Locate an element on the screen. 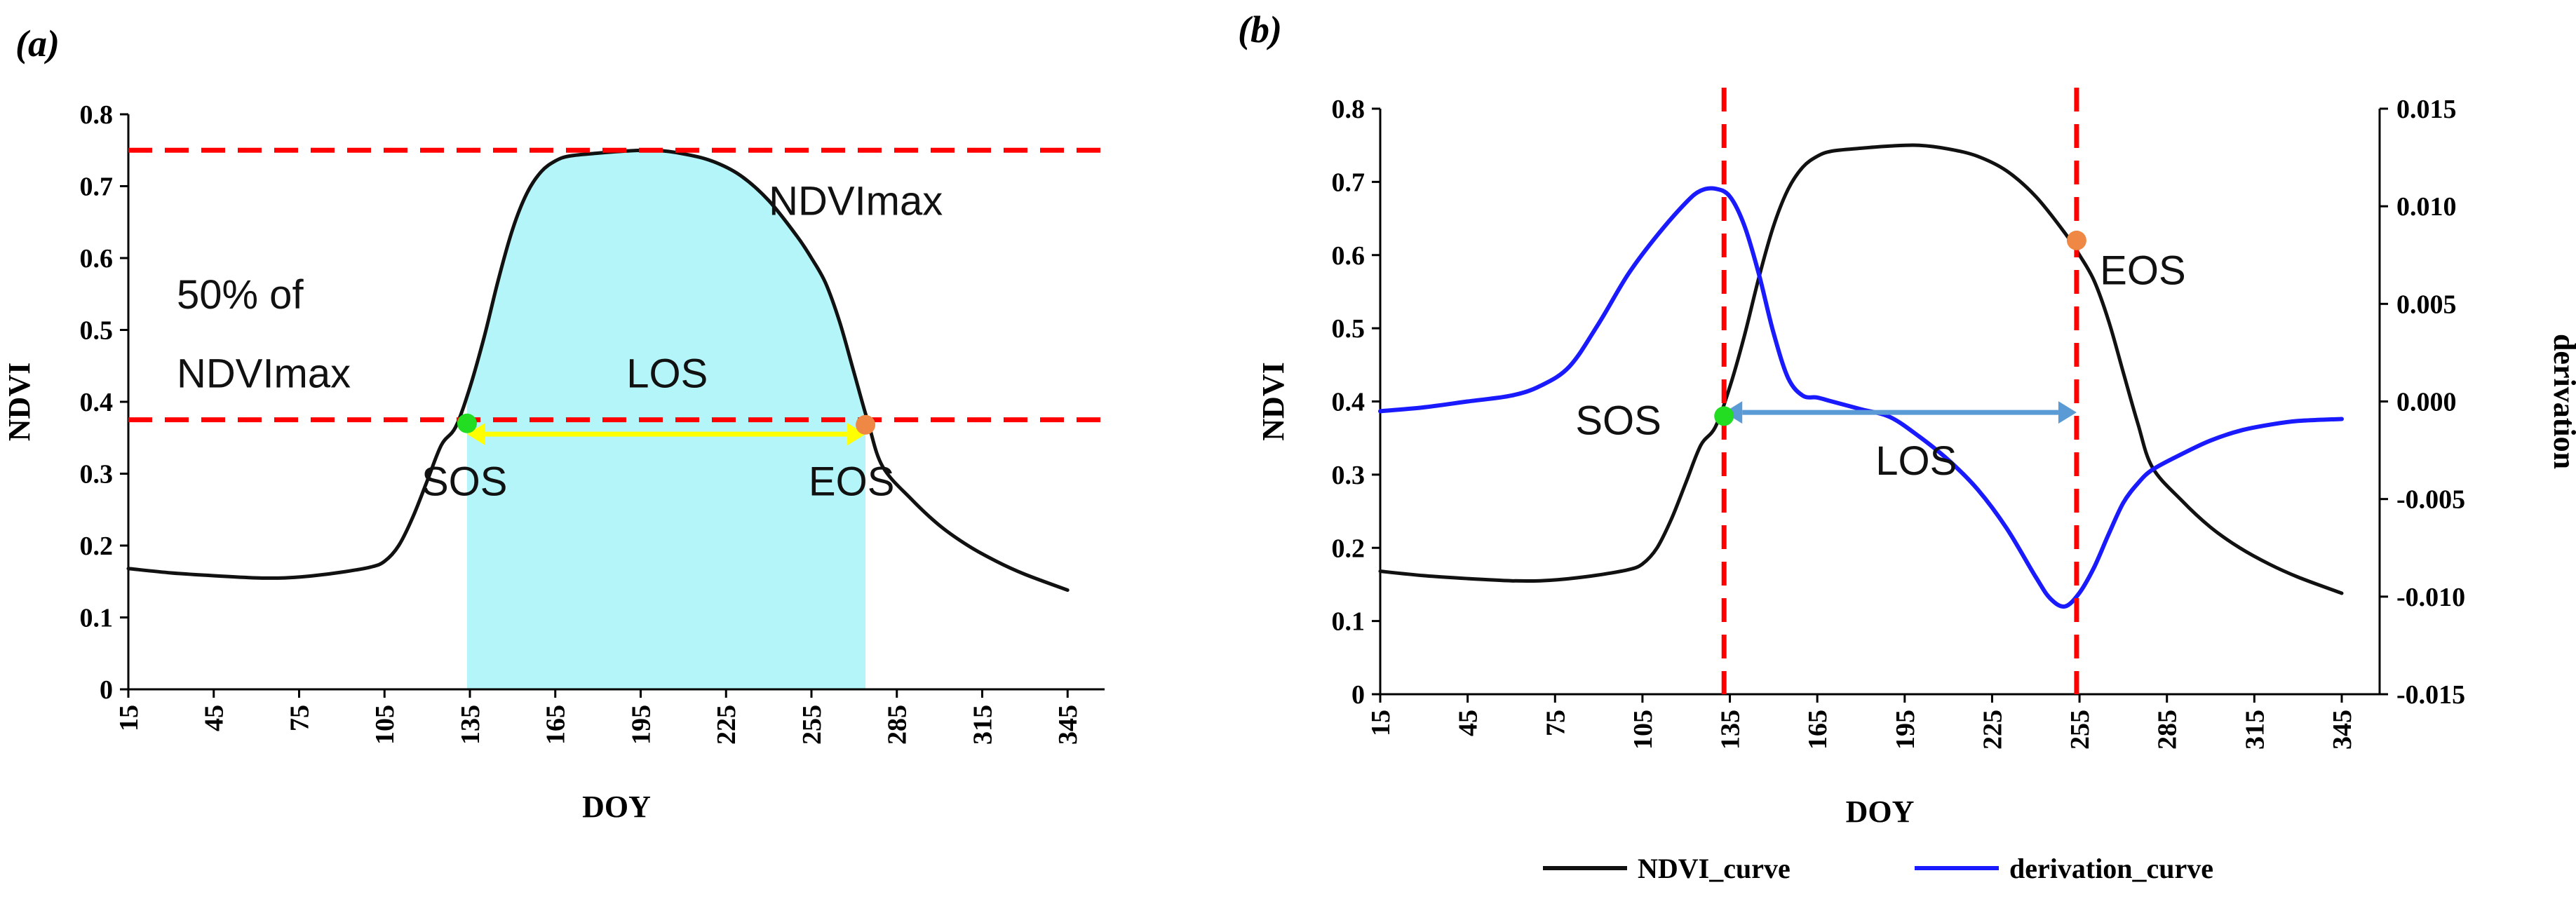 Image resolution: width=2576 pixels, height=906 pixels. panel-label: (b) is located at coordinates (1260, 29).